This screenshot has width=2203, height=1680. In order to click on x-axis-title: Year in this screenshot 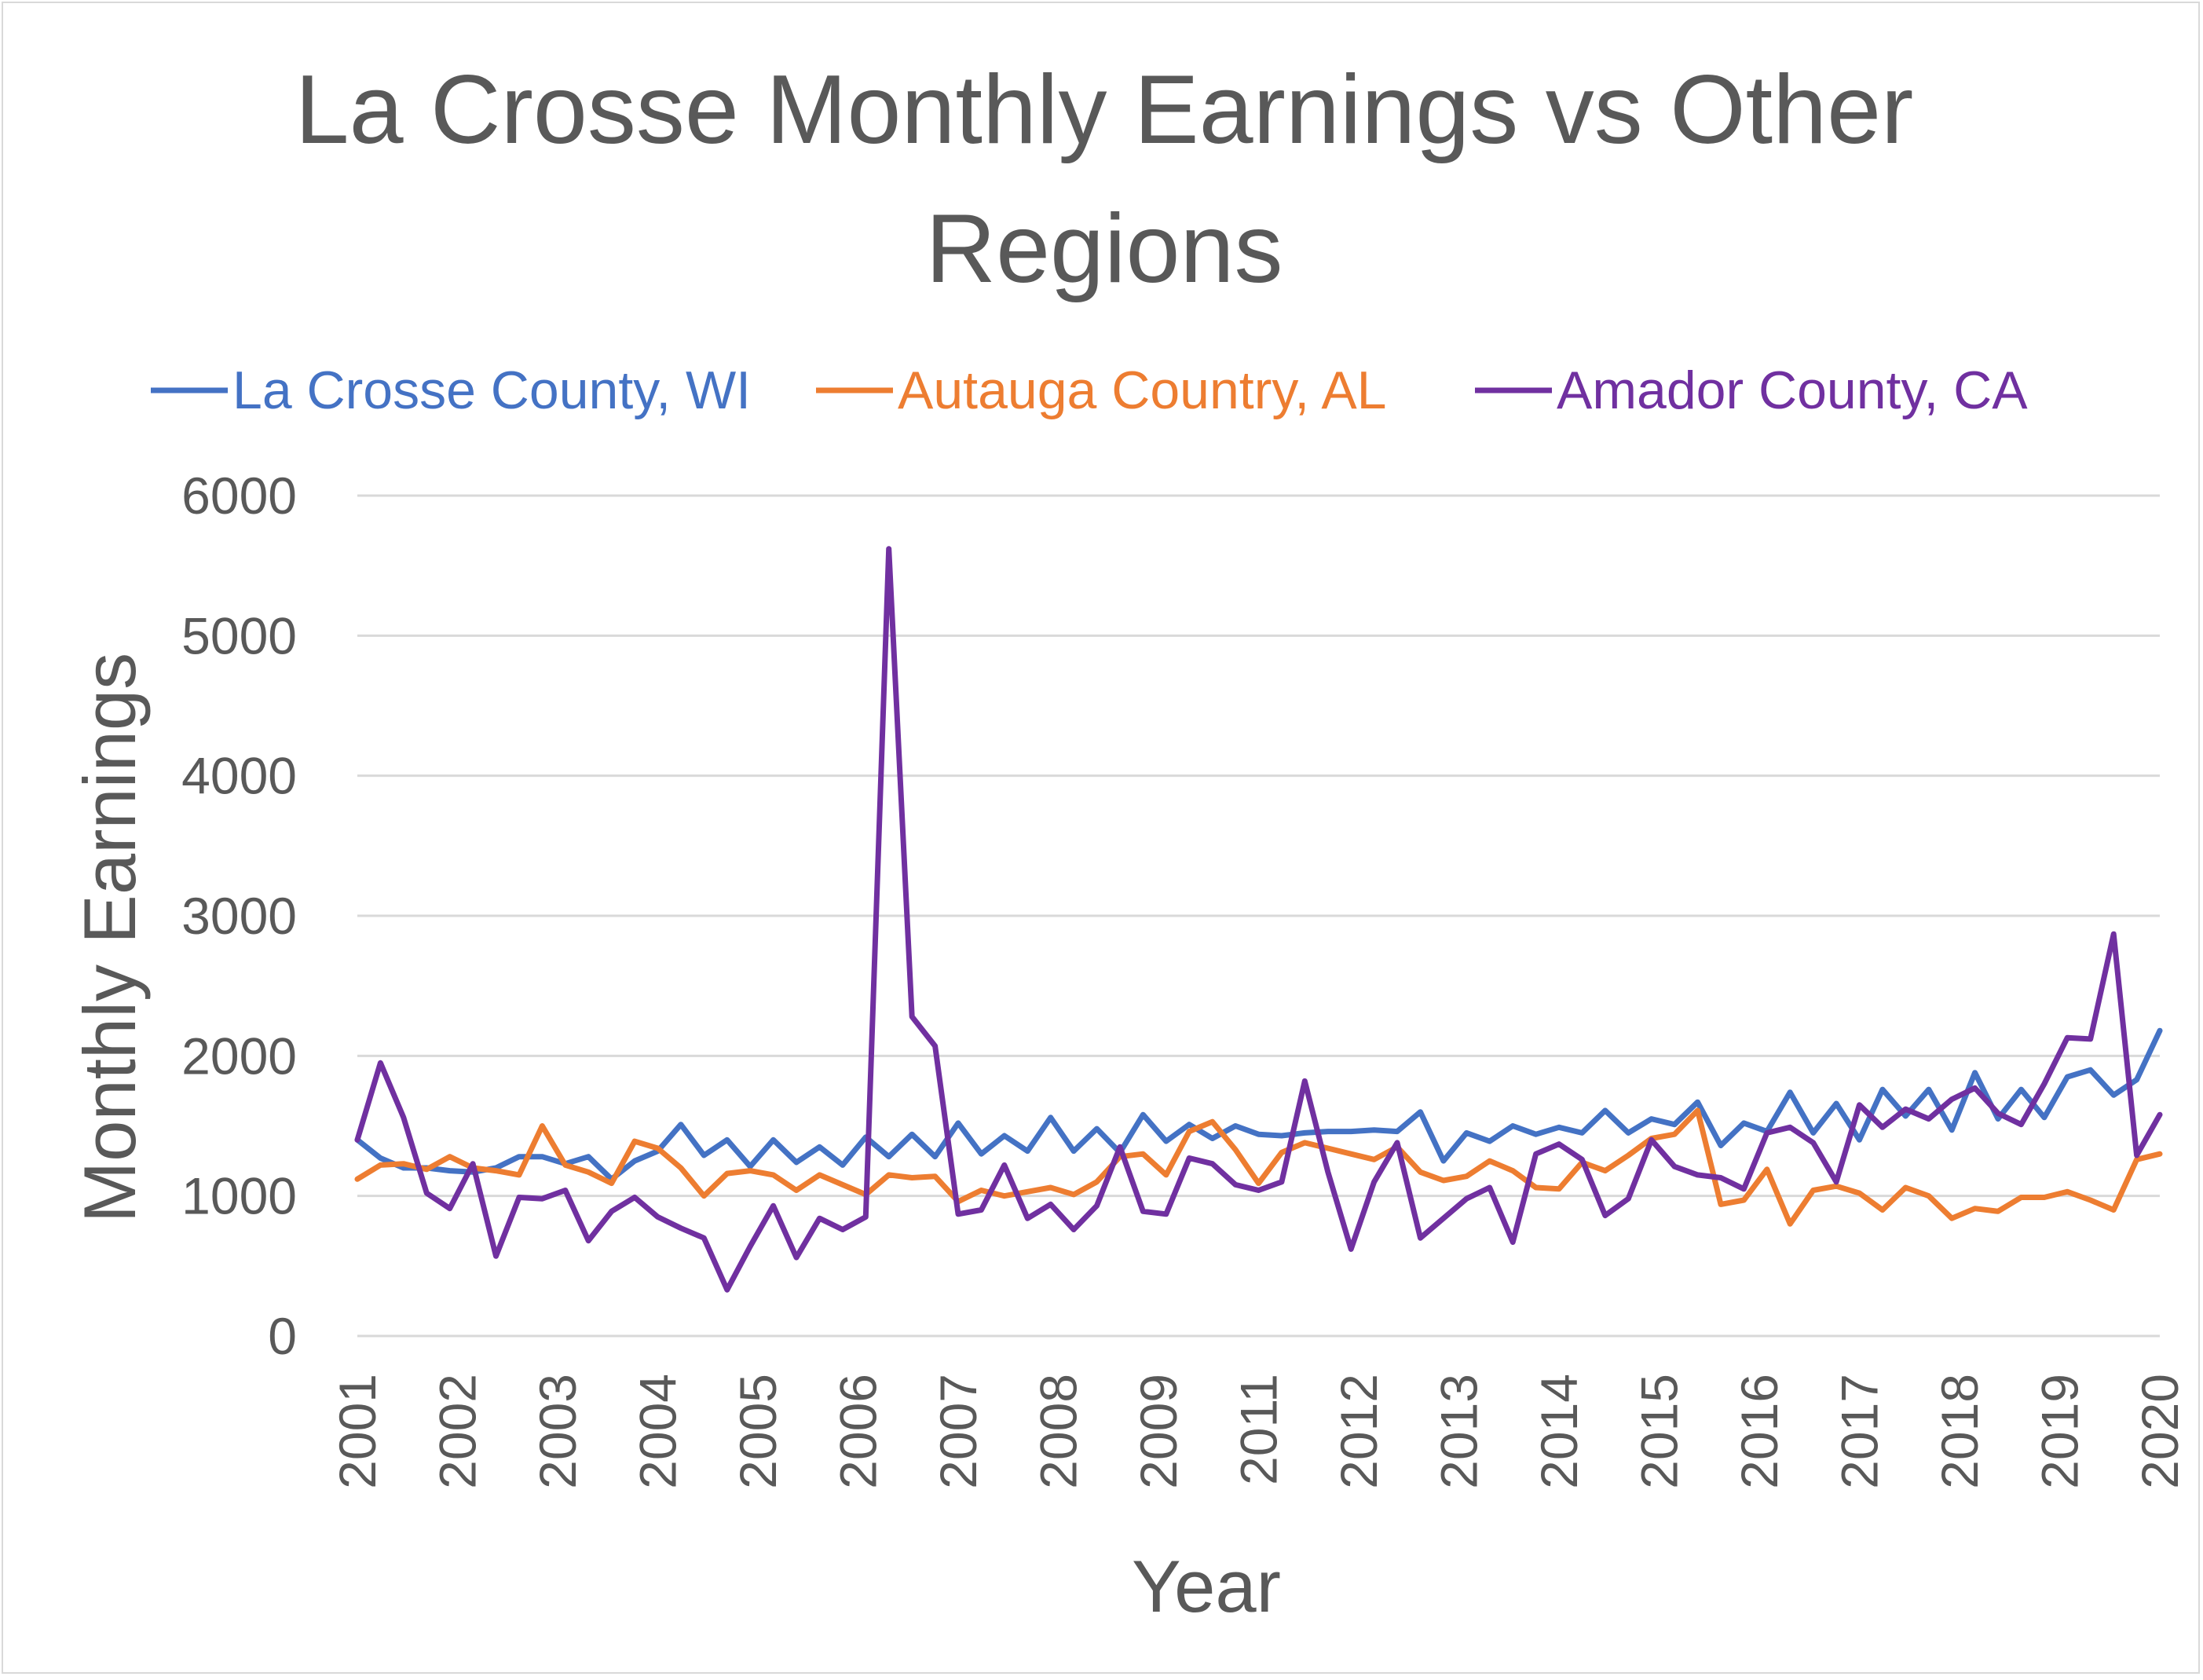, I will do `click(1206, 1586)`.